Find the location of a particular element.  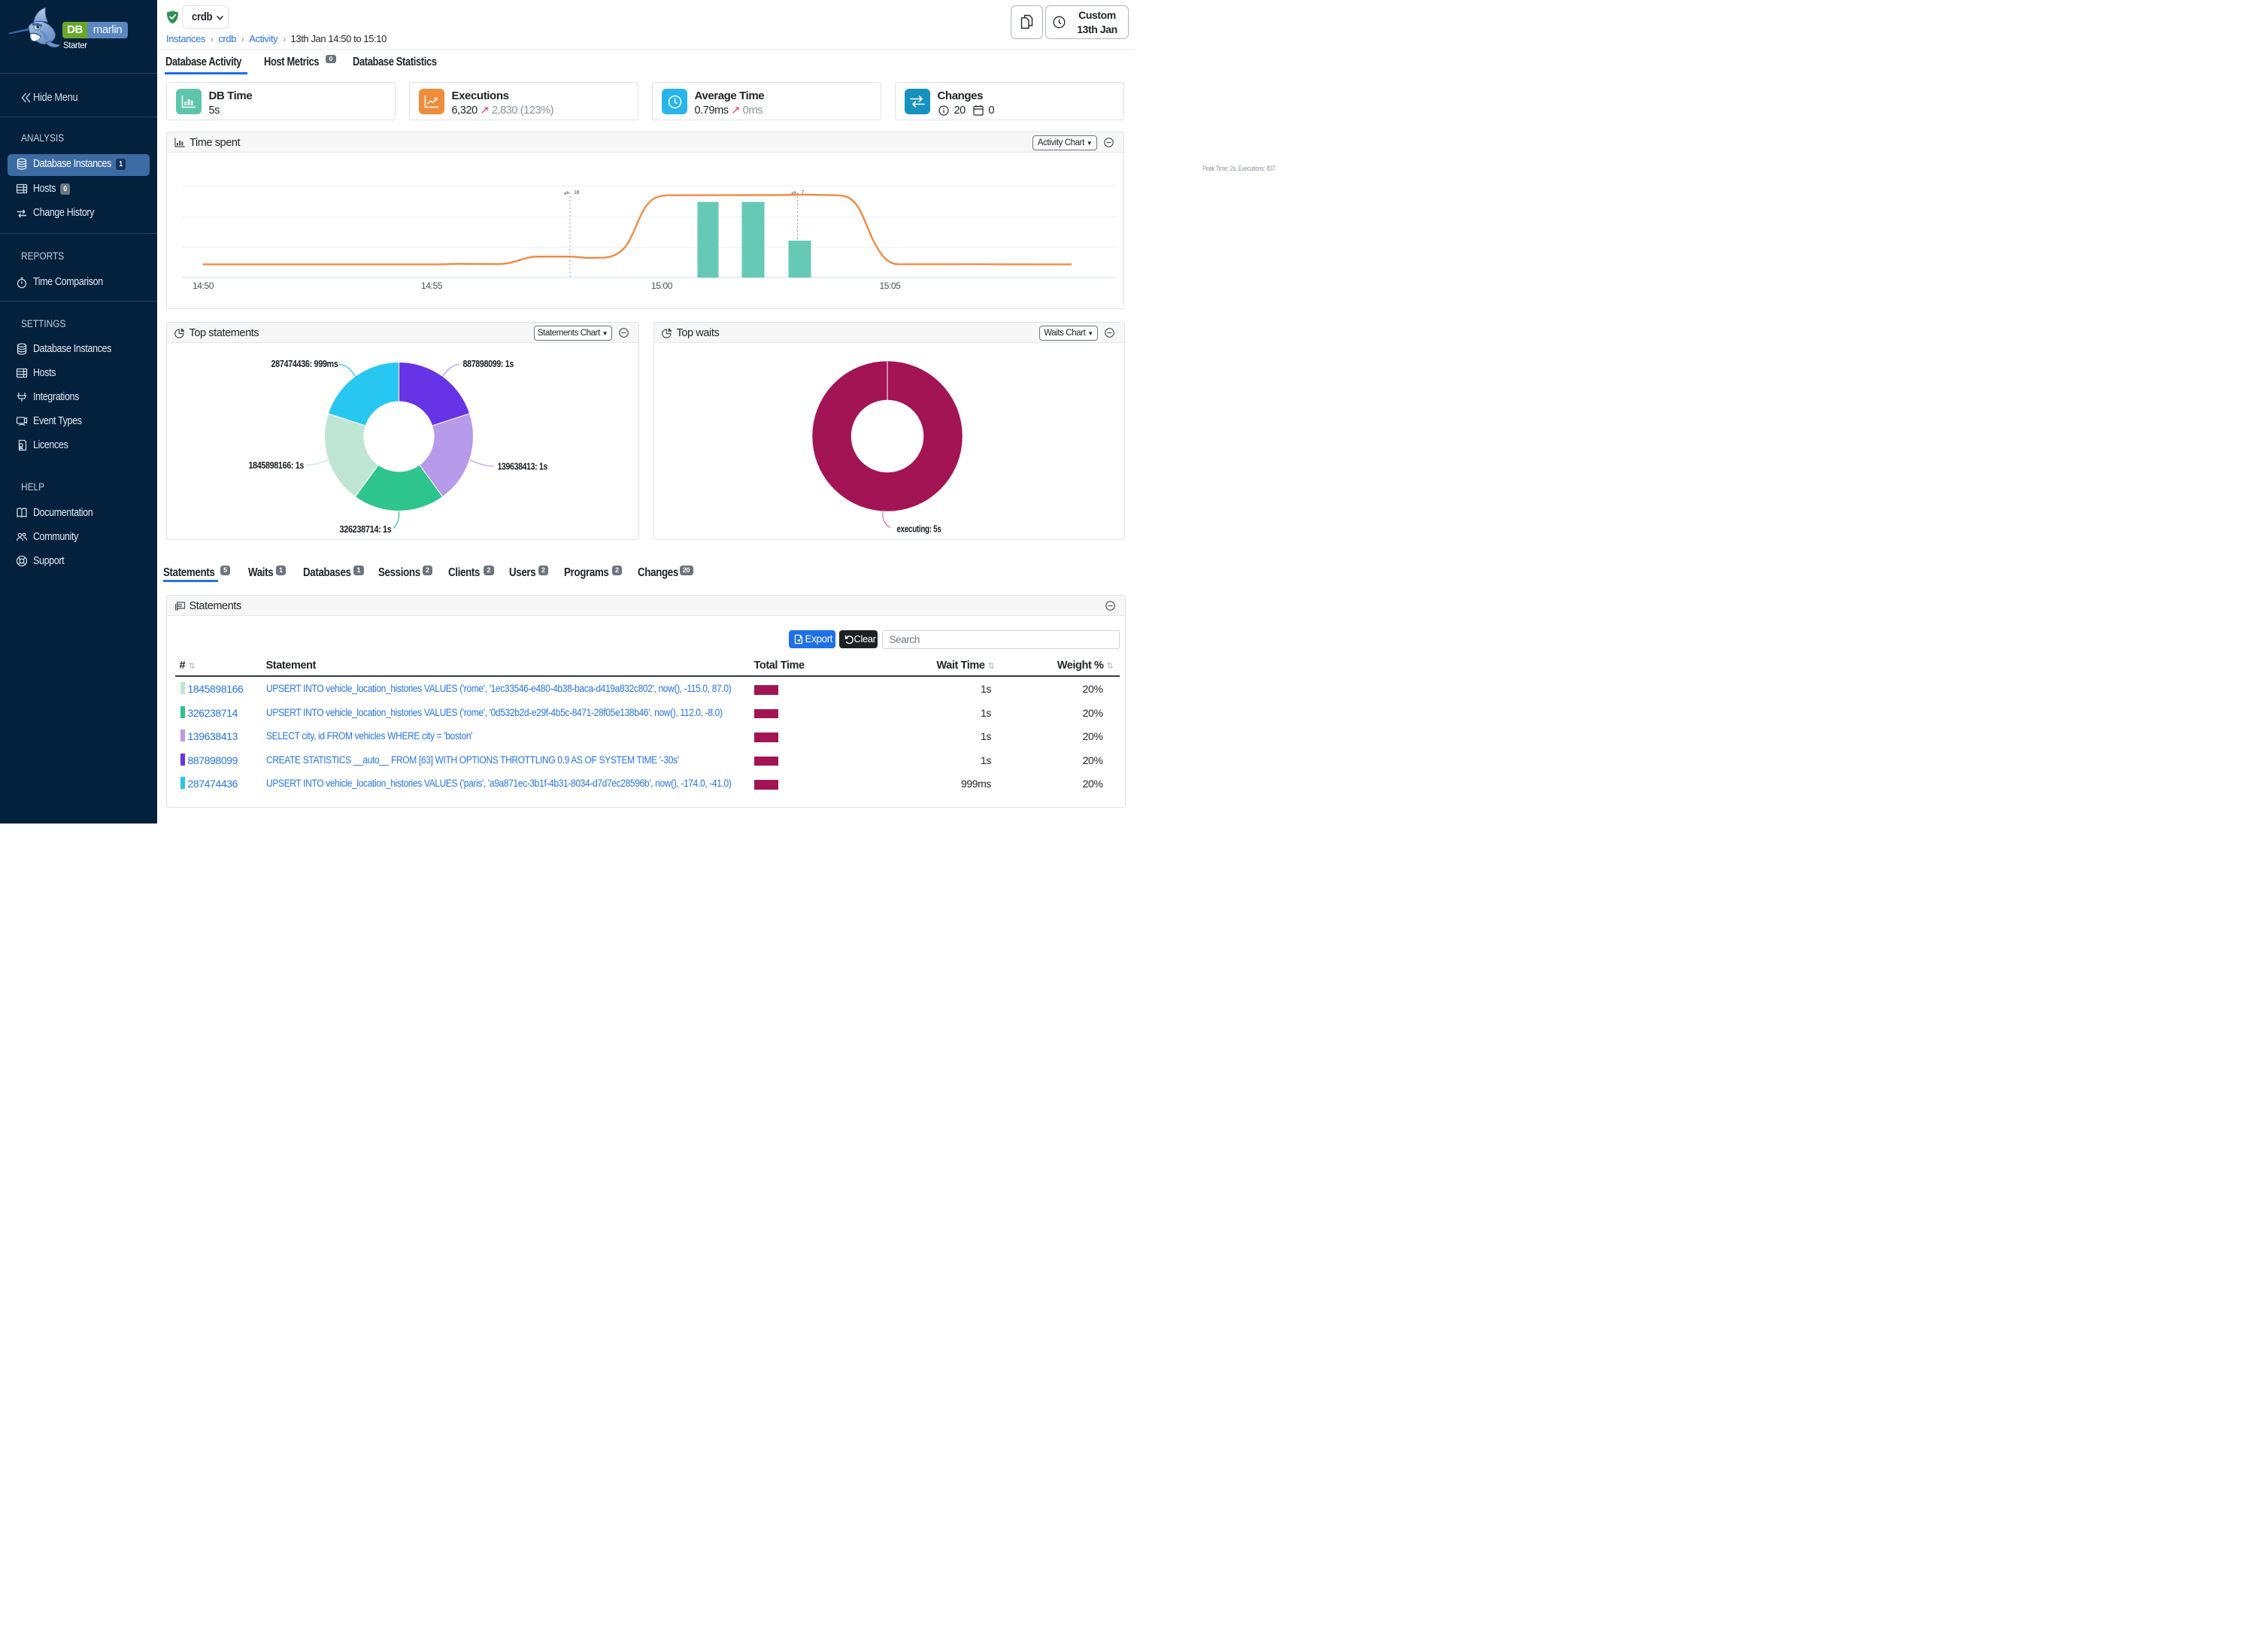

svg-text: 15:00 is located at coordinates (662, 286).